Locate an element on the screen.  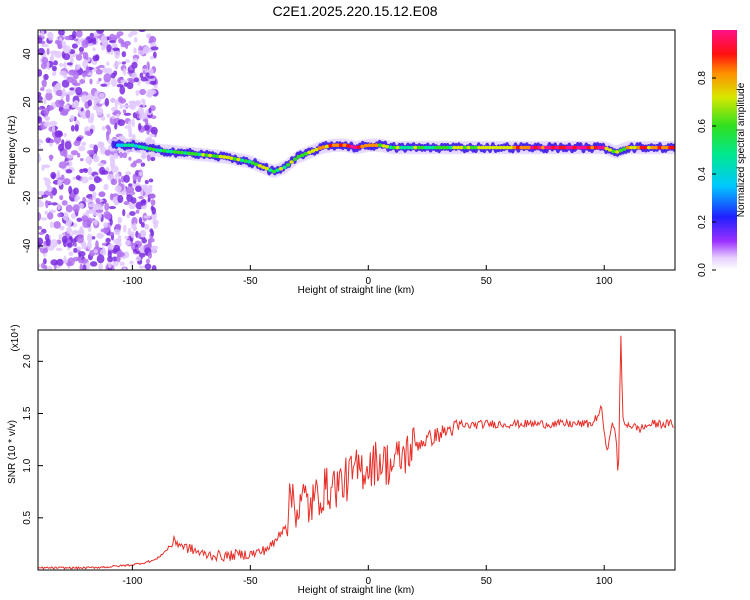
snr-x-ticks: -100 -50 0 50 100 is located at coordinates (367, 576).